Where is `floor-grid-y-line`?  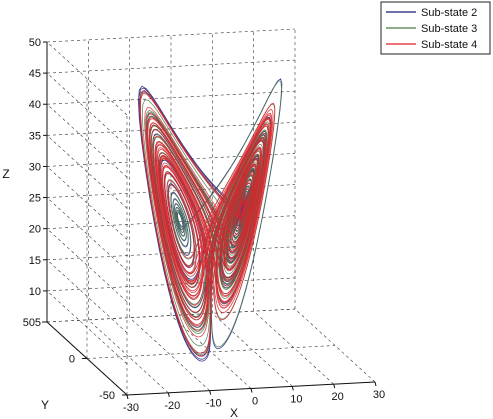 floor-grid-y-line is located at coordinates (211, 352).